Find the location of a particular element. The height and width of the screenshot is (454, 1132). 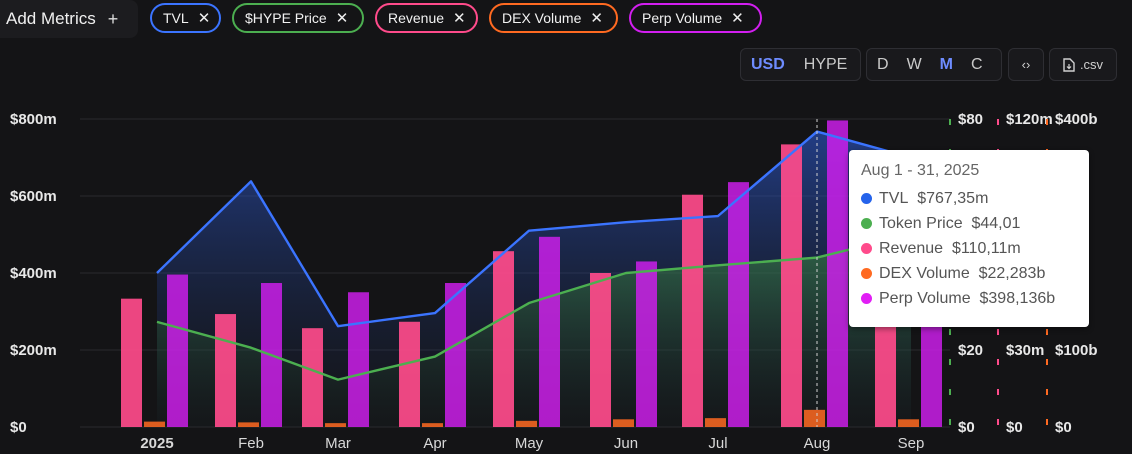

granularity-week-button: W is located at coordinates (914, 64).